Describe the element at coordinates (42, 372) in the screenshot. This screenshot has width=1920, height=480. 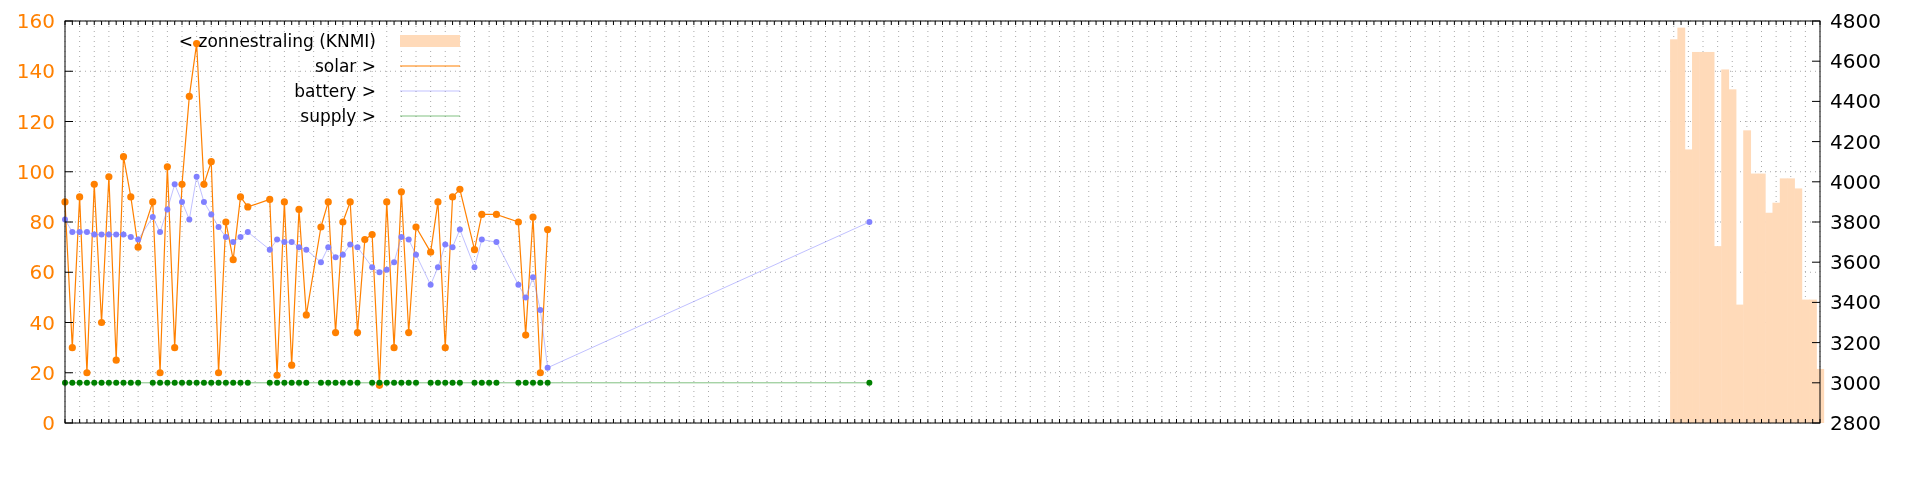
I see `y-tick-label: 20` at that location.